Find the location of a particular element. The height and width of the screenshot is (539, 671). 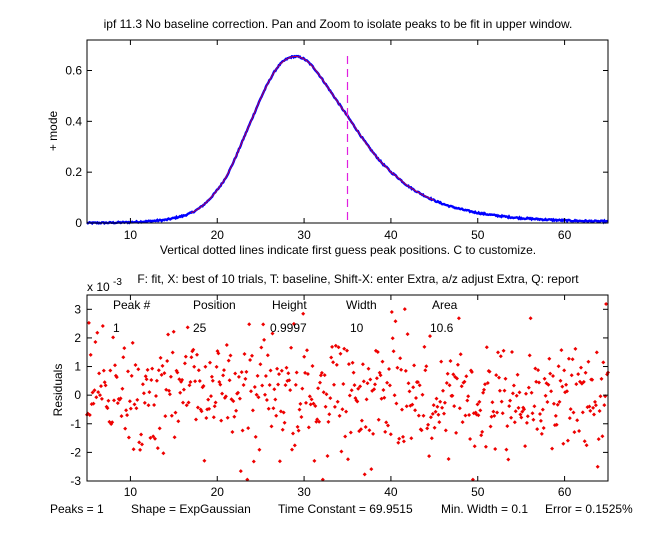

upper-x-tick-label: 30 is located at coordinates (304, 235).